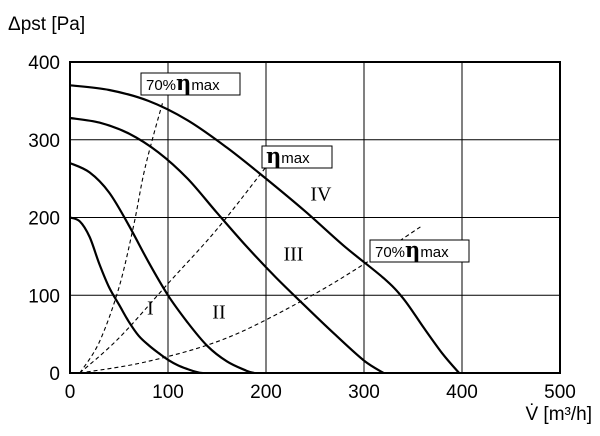 This screenshot has width=600, height=436. What do you see at coordinates (44, 296) in the screenshot?
I see `y-tick-label: 100` at bounding box center [44, 296].